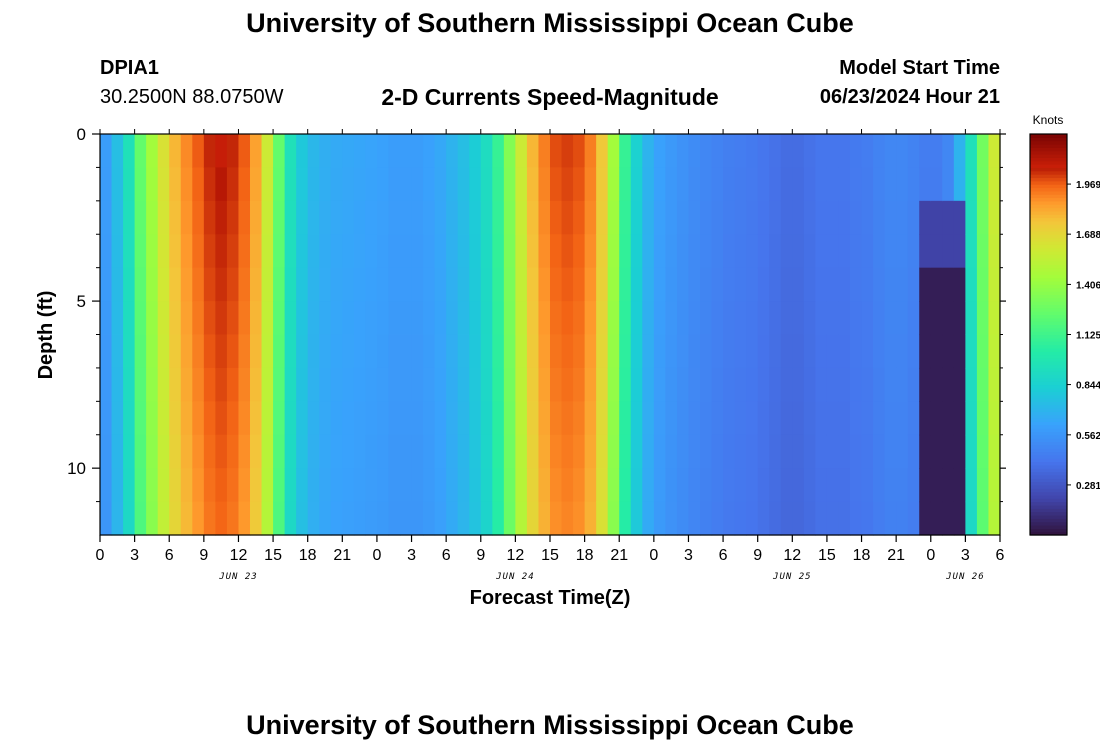  Describe the element at coordinates (169, 555) in the screenshot. I see `x-tick-label: 6` at that location.